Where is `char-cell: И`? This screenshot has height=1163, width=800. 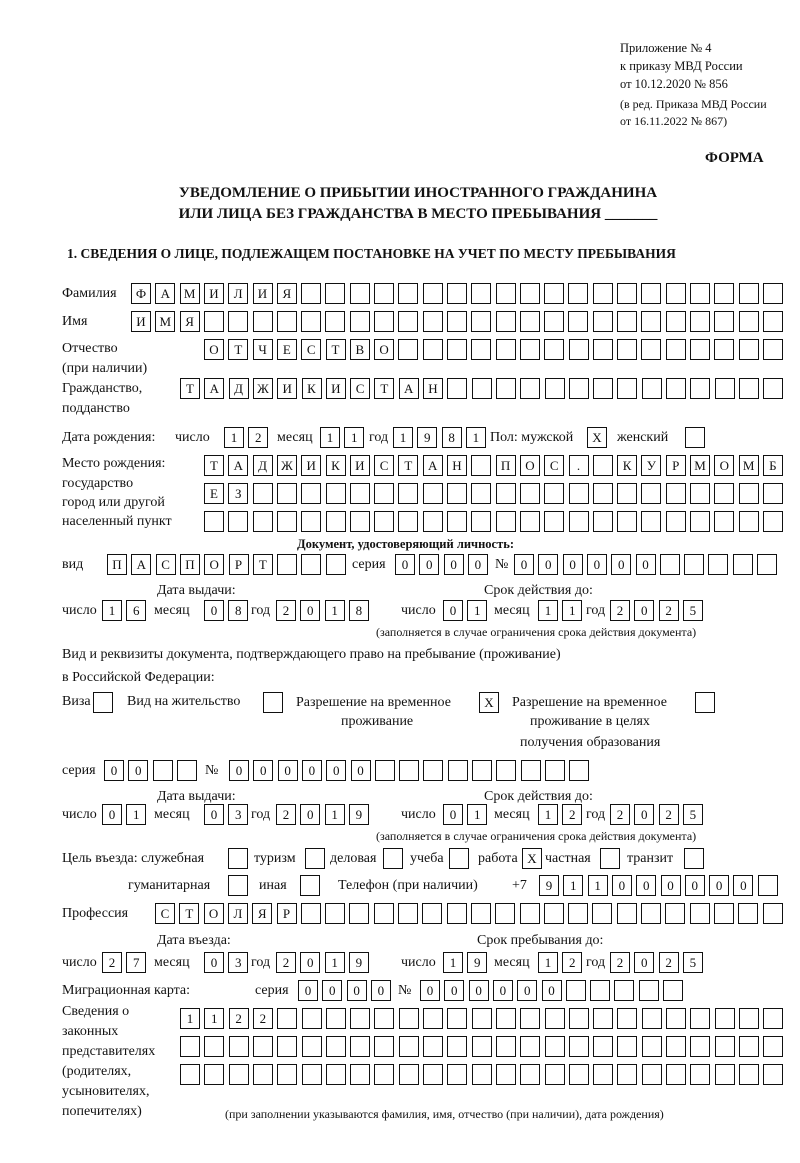
char-cell: И is located at coordinates (287, 388).